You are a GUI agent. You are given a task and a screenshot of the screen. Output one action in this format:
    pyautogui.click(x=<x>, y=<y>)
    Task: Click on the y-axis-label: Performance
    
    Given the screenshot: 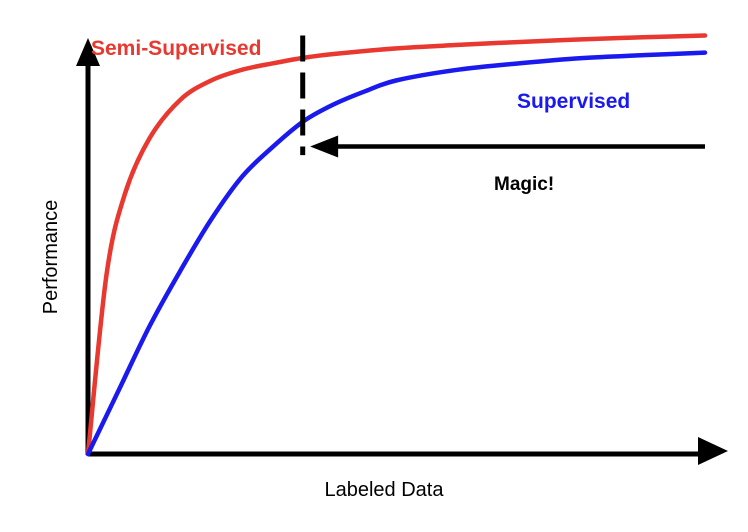 What is the action you would take?
    pyautogui.click(x=51, y=257)
    